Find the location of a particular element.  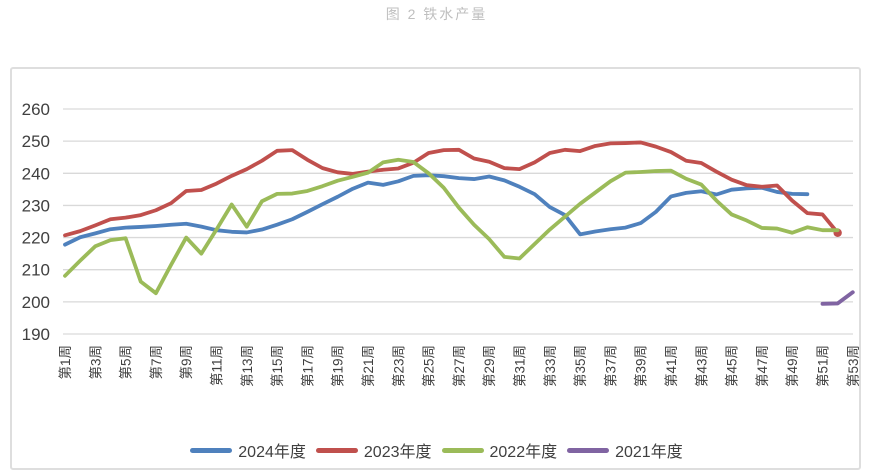

legend-item-3: 2021年度 is located at coordinates (625, 450).